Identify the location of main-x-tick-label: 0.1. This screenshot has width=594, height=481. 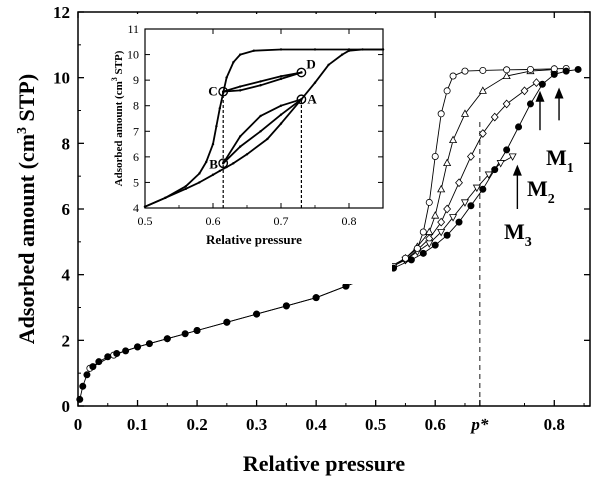
(137, 424).